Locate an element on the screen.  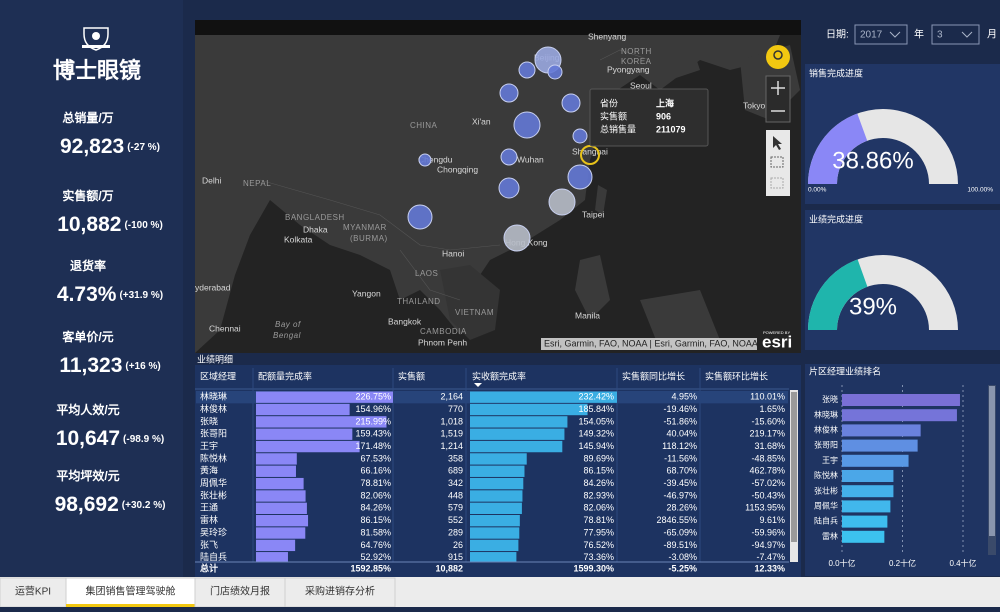
table-cell: 周佩华 is located at coordinates (213, 482).